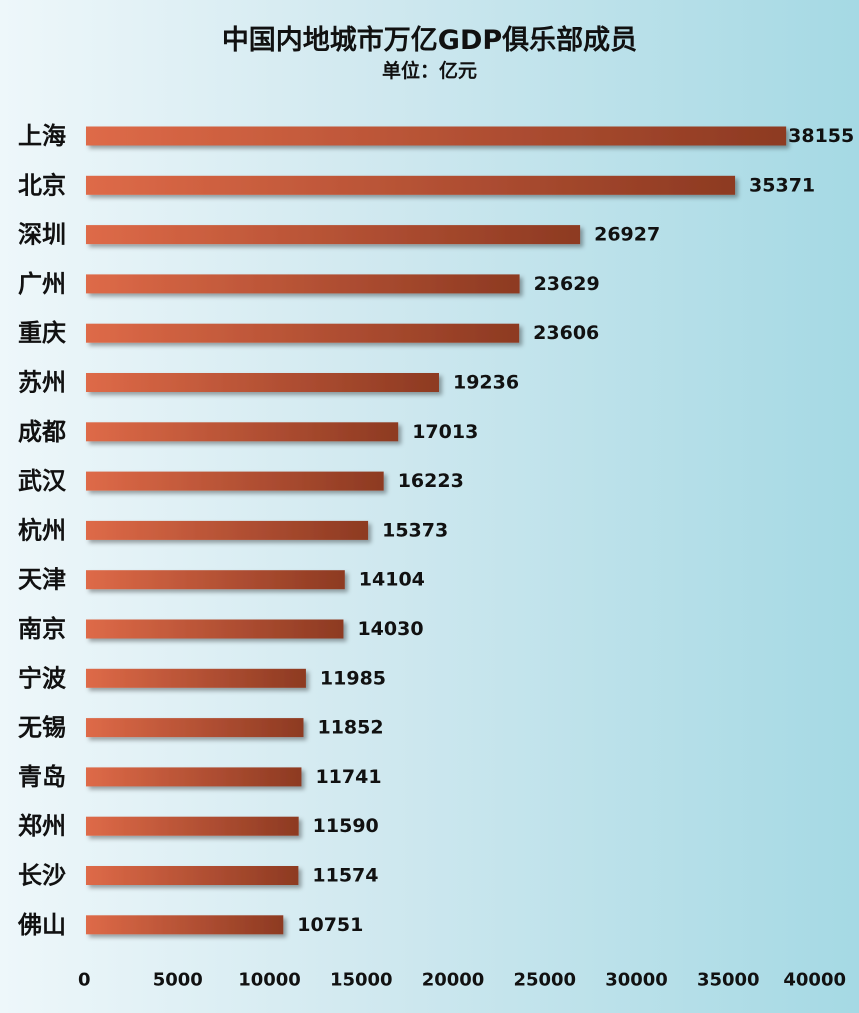 This screenshot has width=859, height=1013. What do you see at coordinates (345, 876) in the screenshot?
I see `data-label: 11574` at bounding box center [345, 876].